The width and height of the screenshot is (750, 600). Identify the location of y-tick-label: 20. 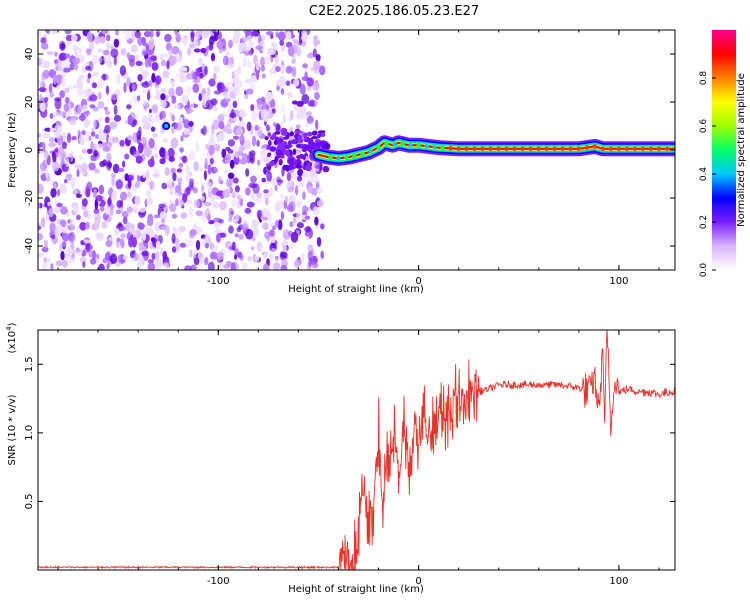
(29, 102).